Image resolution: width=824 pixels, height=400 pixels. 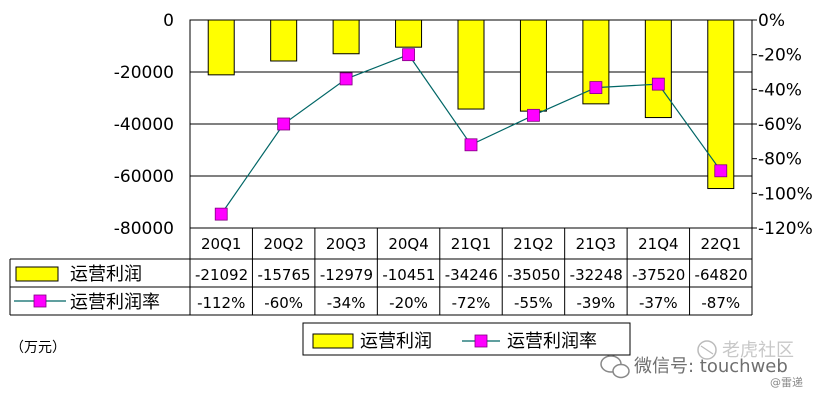 What do you see at coordinates (771, 21) in the screenshot?
I see `y-right-tick-label: 0%` at bounding box center [771, 21].